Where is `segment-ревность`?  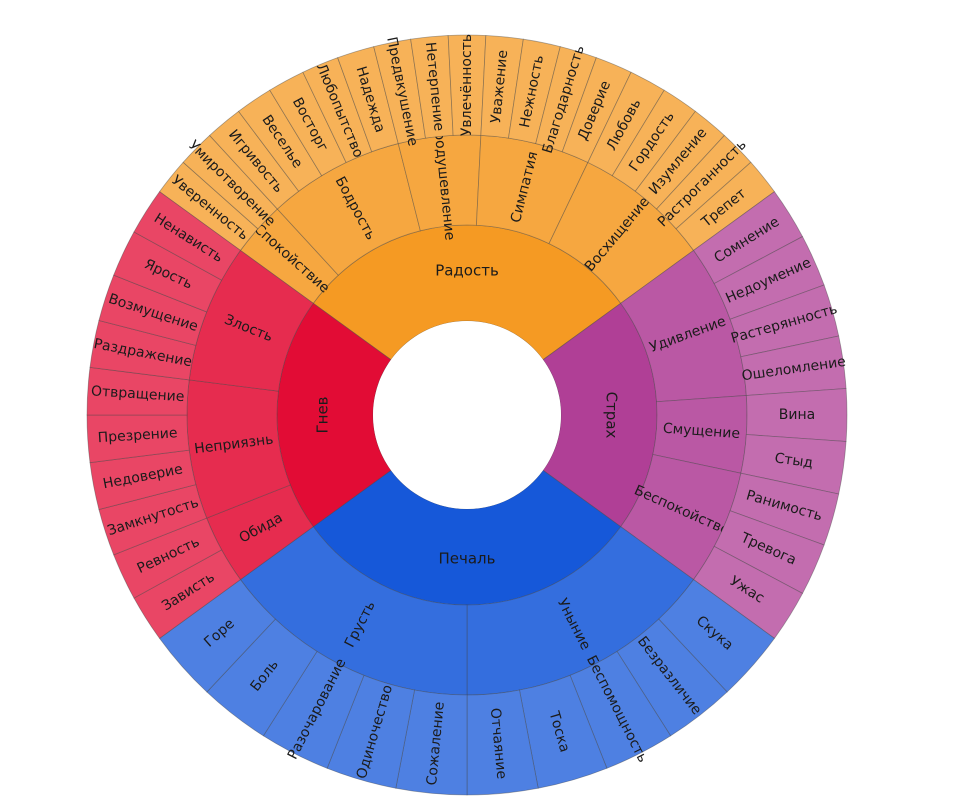
segment-ревность is located at coordinates (168, 558).